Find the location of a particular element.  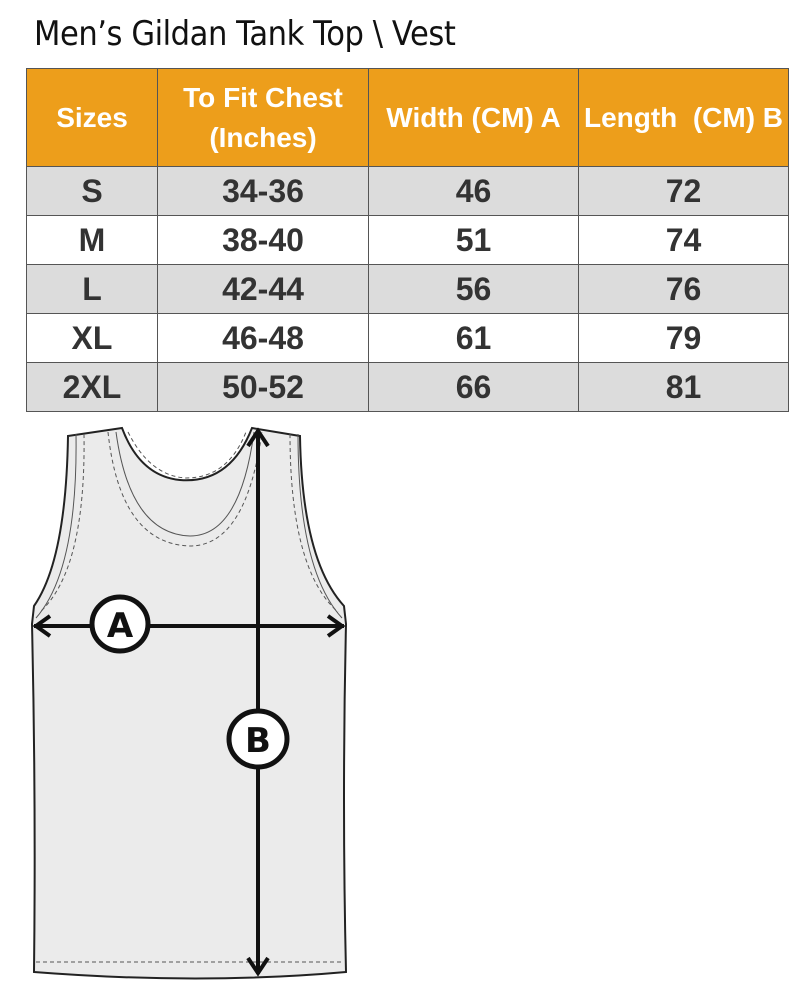

cell-size: S is located at coordinates (92, 191).